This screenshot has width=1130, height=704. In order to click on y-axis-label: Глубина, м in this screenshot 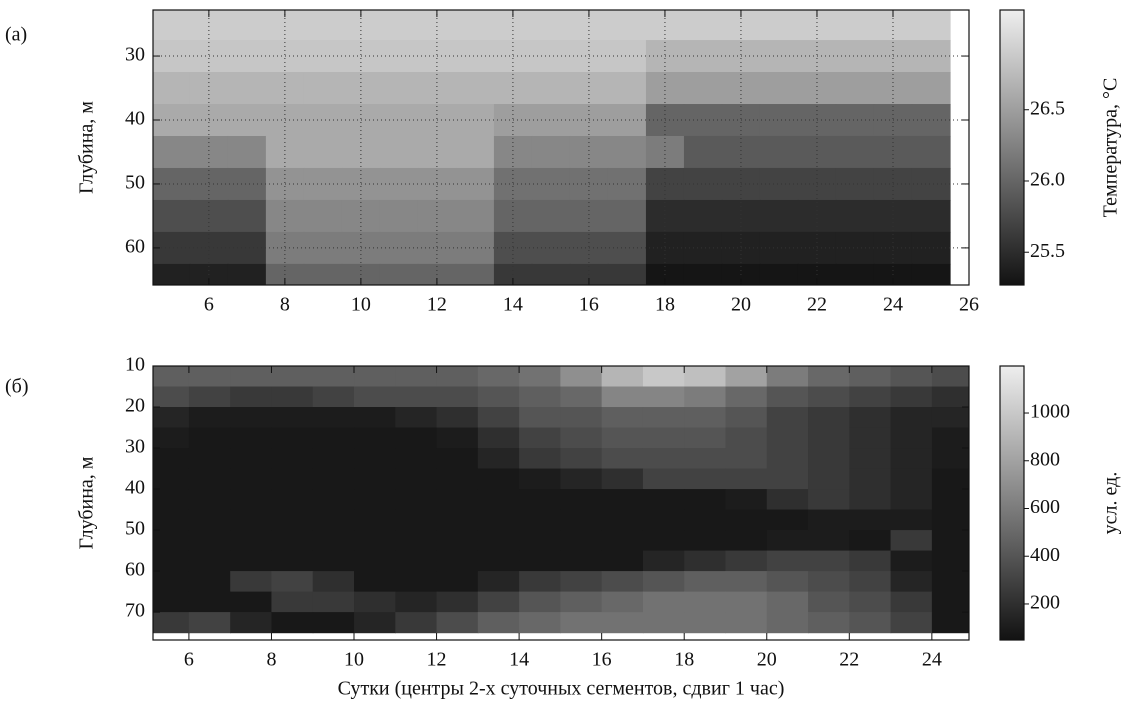, I will do `click(87, 147)`.